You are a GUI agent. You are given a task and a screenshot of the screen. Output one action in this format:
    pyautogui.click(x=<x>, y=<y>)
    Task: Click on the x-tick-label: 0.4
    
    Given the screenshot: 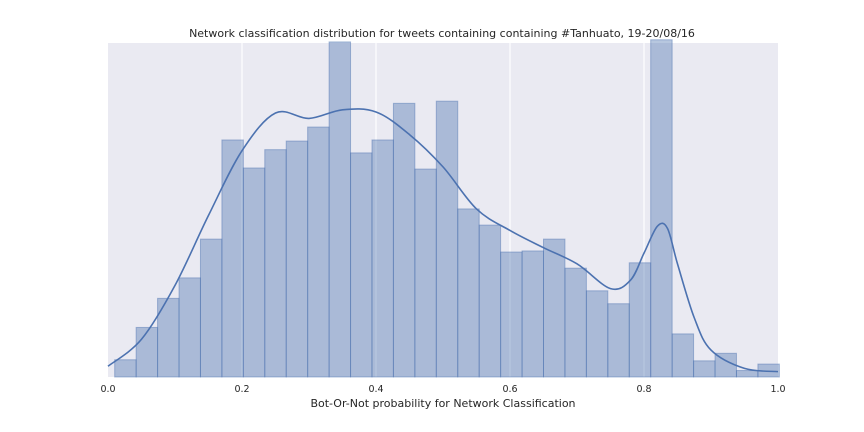 What is the action you would take?
    pyautogui.click(x=375, y=389)
    